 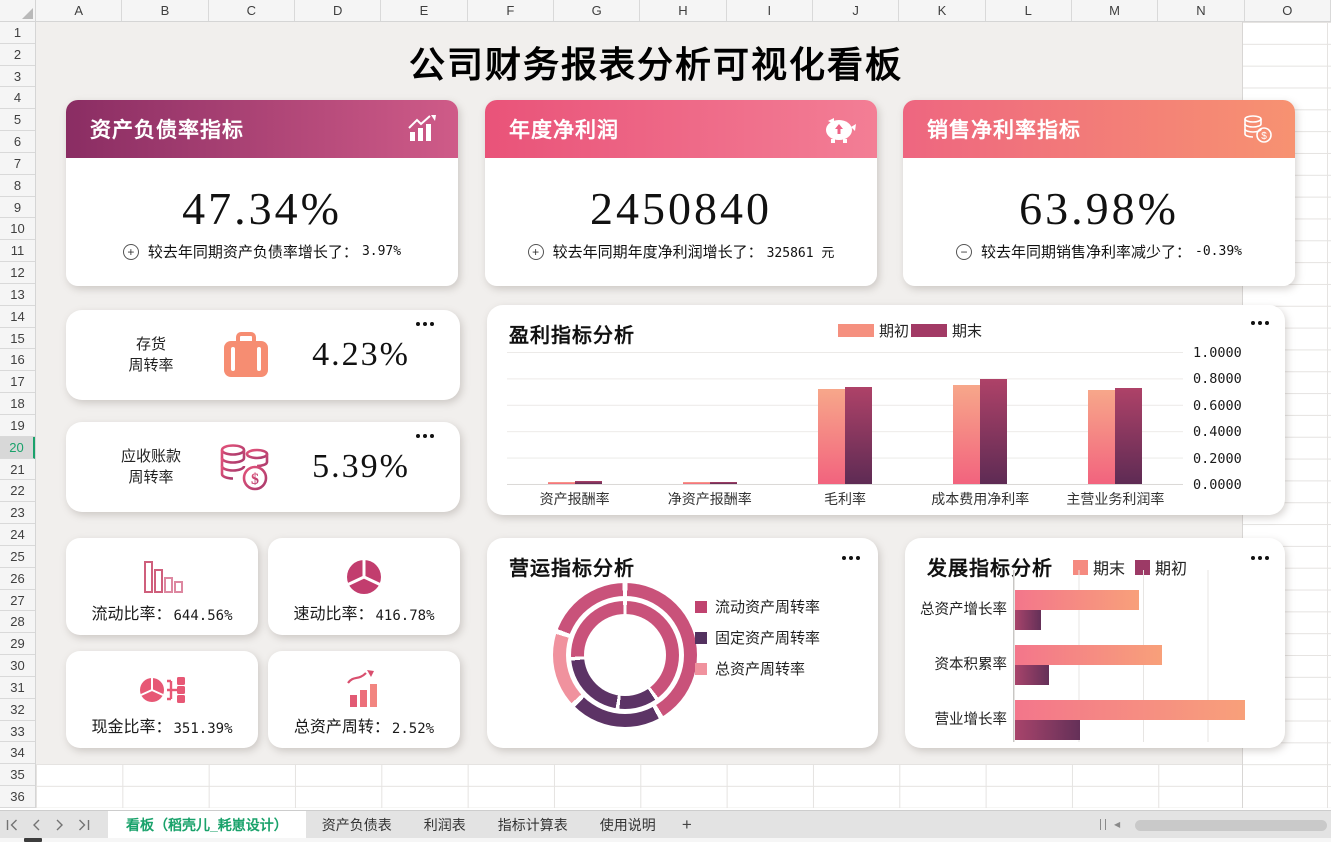 What do you see at coordinates (657, 252) in the screenshot?
I see `kpi-note-text: 较去年同期年度净利润增长了：` at bounding box center [657, 252].